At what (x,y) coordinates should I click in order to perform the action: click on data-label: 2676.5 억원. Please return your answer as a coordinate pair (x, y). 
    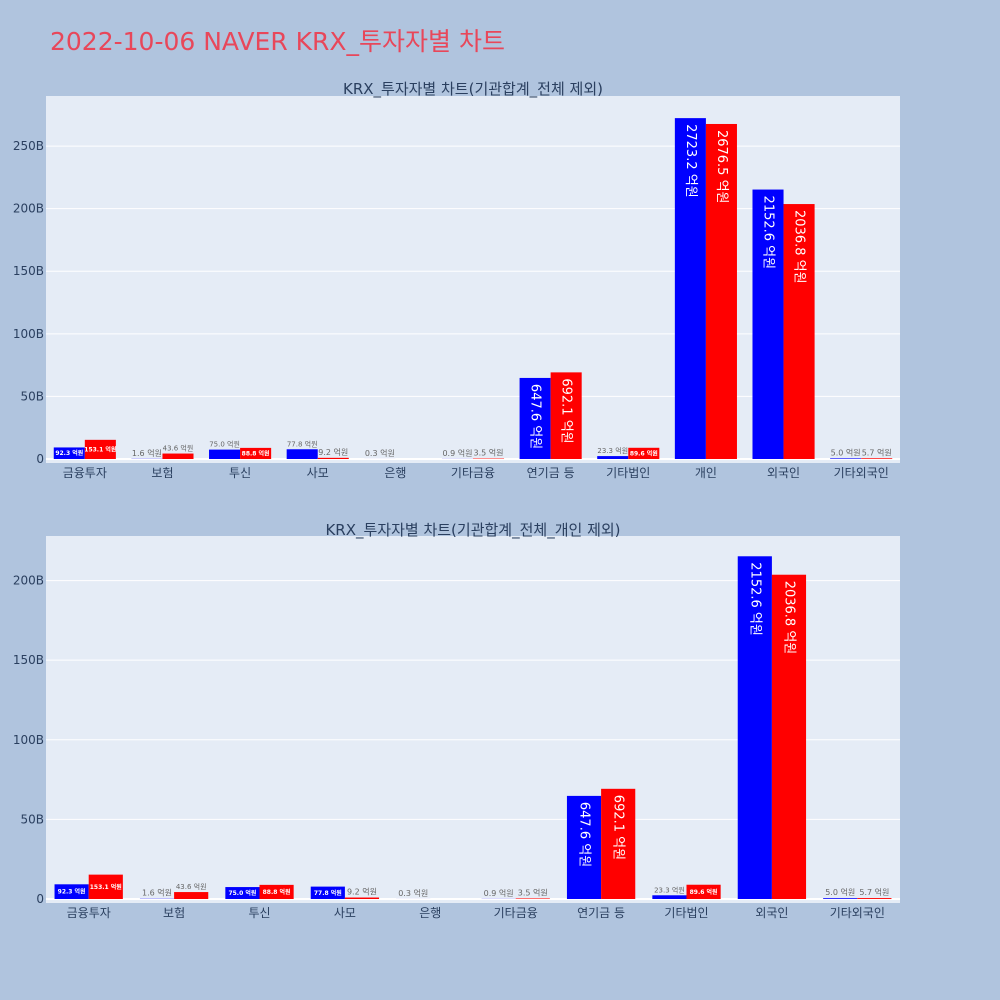
    Looking at the image, I should click on (721, 167).